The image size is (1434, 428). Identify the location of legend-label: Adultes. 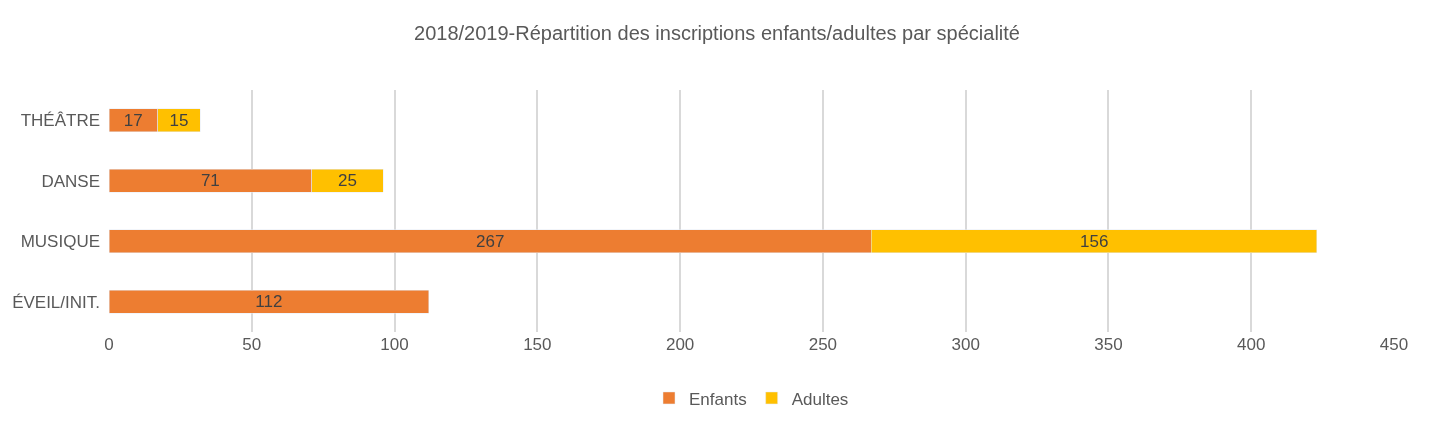
(820, 399).